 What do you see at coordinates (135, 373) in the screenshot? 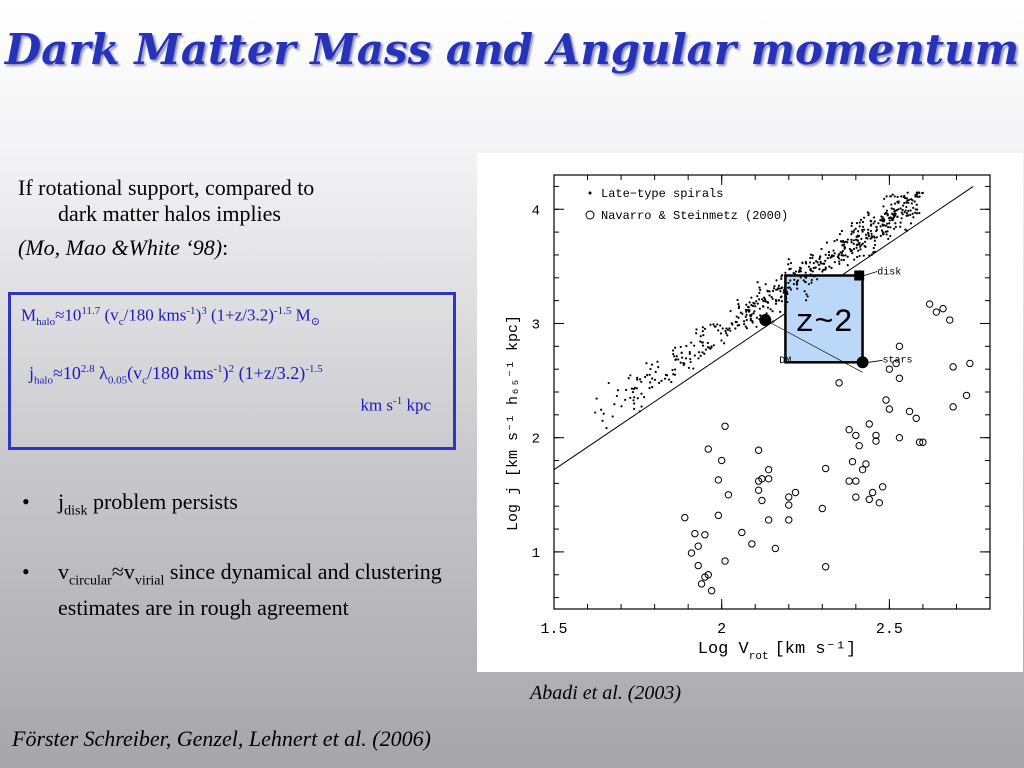
I see `vc-open: (v` at bounding box center [135, 373].